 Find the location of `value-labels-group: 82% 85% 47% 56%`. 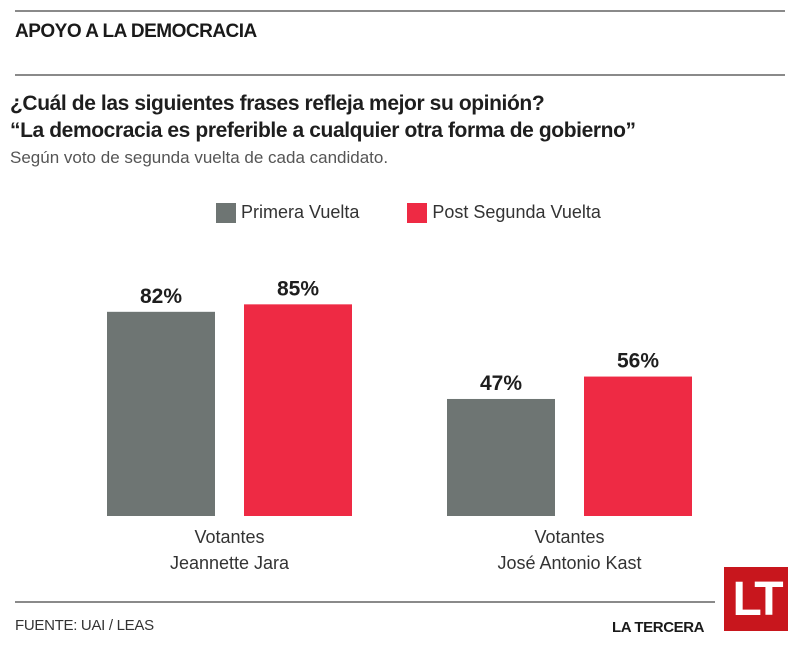

value-labels-group: 82% 85% 47% 56% is located at coordinates (399, 336).